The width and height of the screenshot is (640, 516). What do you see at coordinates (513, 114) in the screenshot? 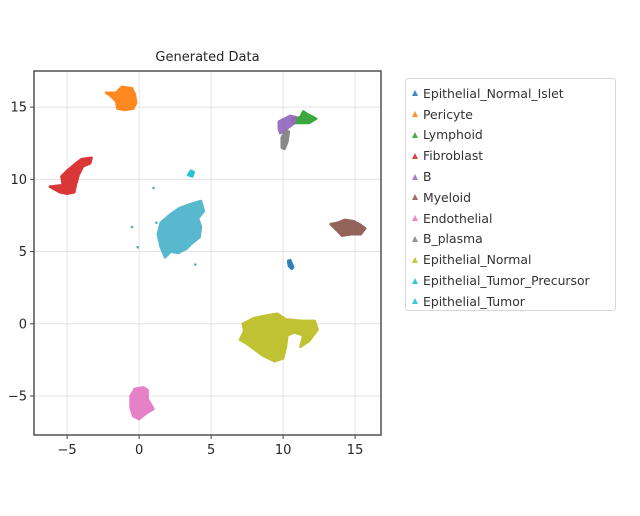
I see `legend-item: Pericyte` at bounding box center [513, 114].